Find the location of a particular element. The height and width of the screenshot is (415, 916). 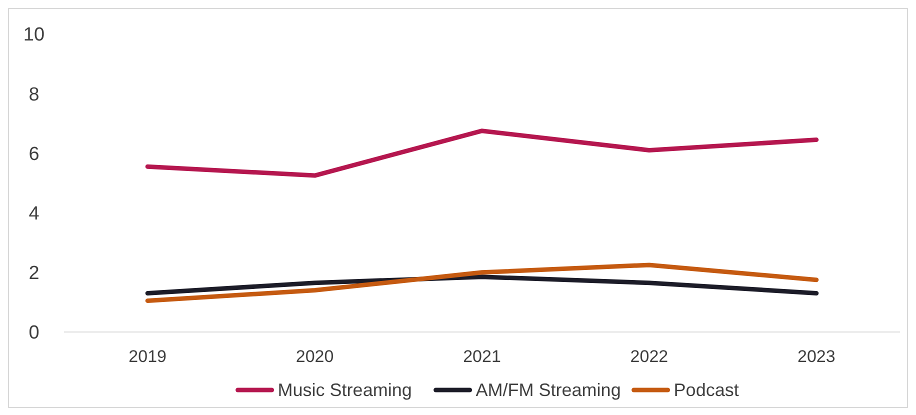

y-tick-label: 4 is located at coordinates (34, 213).